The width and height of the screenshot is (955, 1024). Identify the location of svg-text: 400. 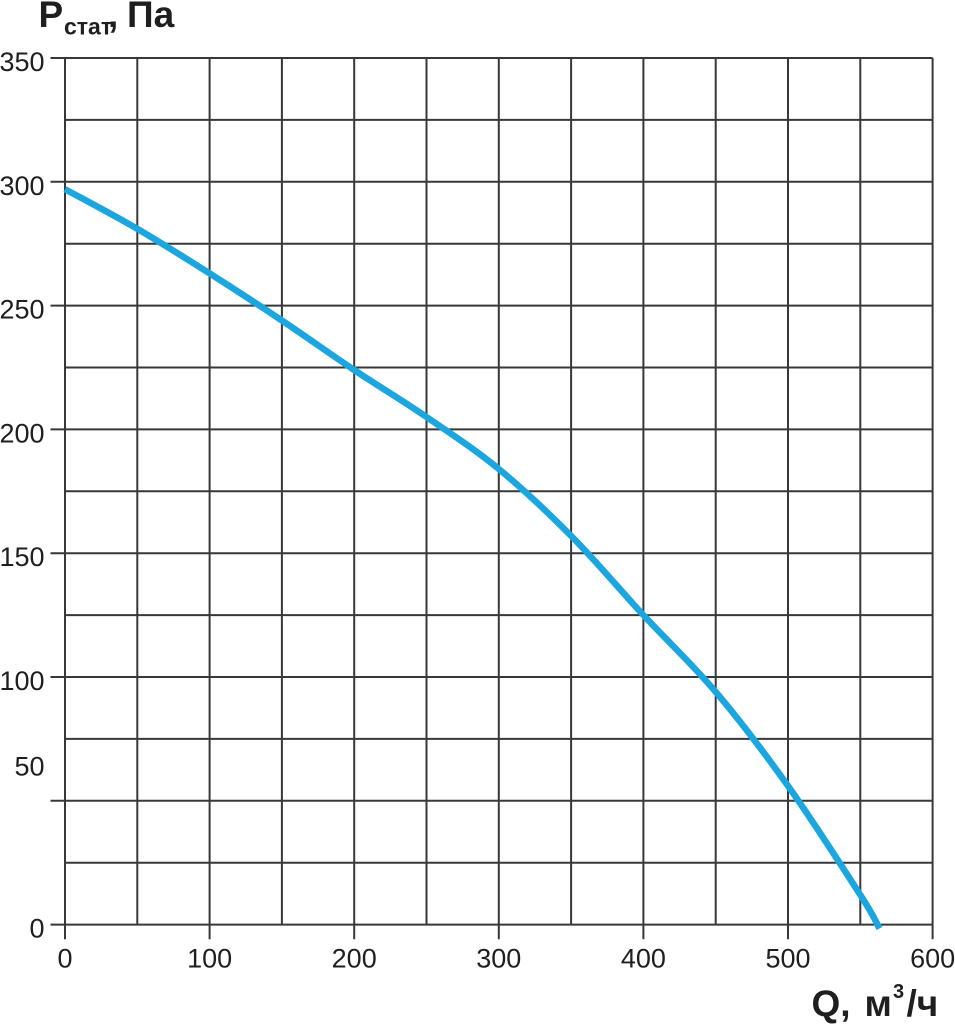
(643, 959).